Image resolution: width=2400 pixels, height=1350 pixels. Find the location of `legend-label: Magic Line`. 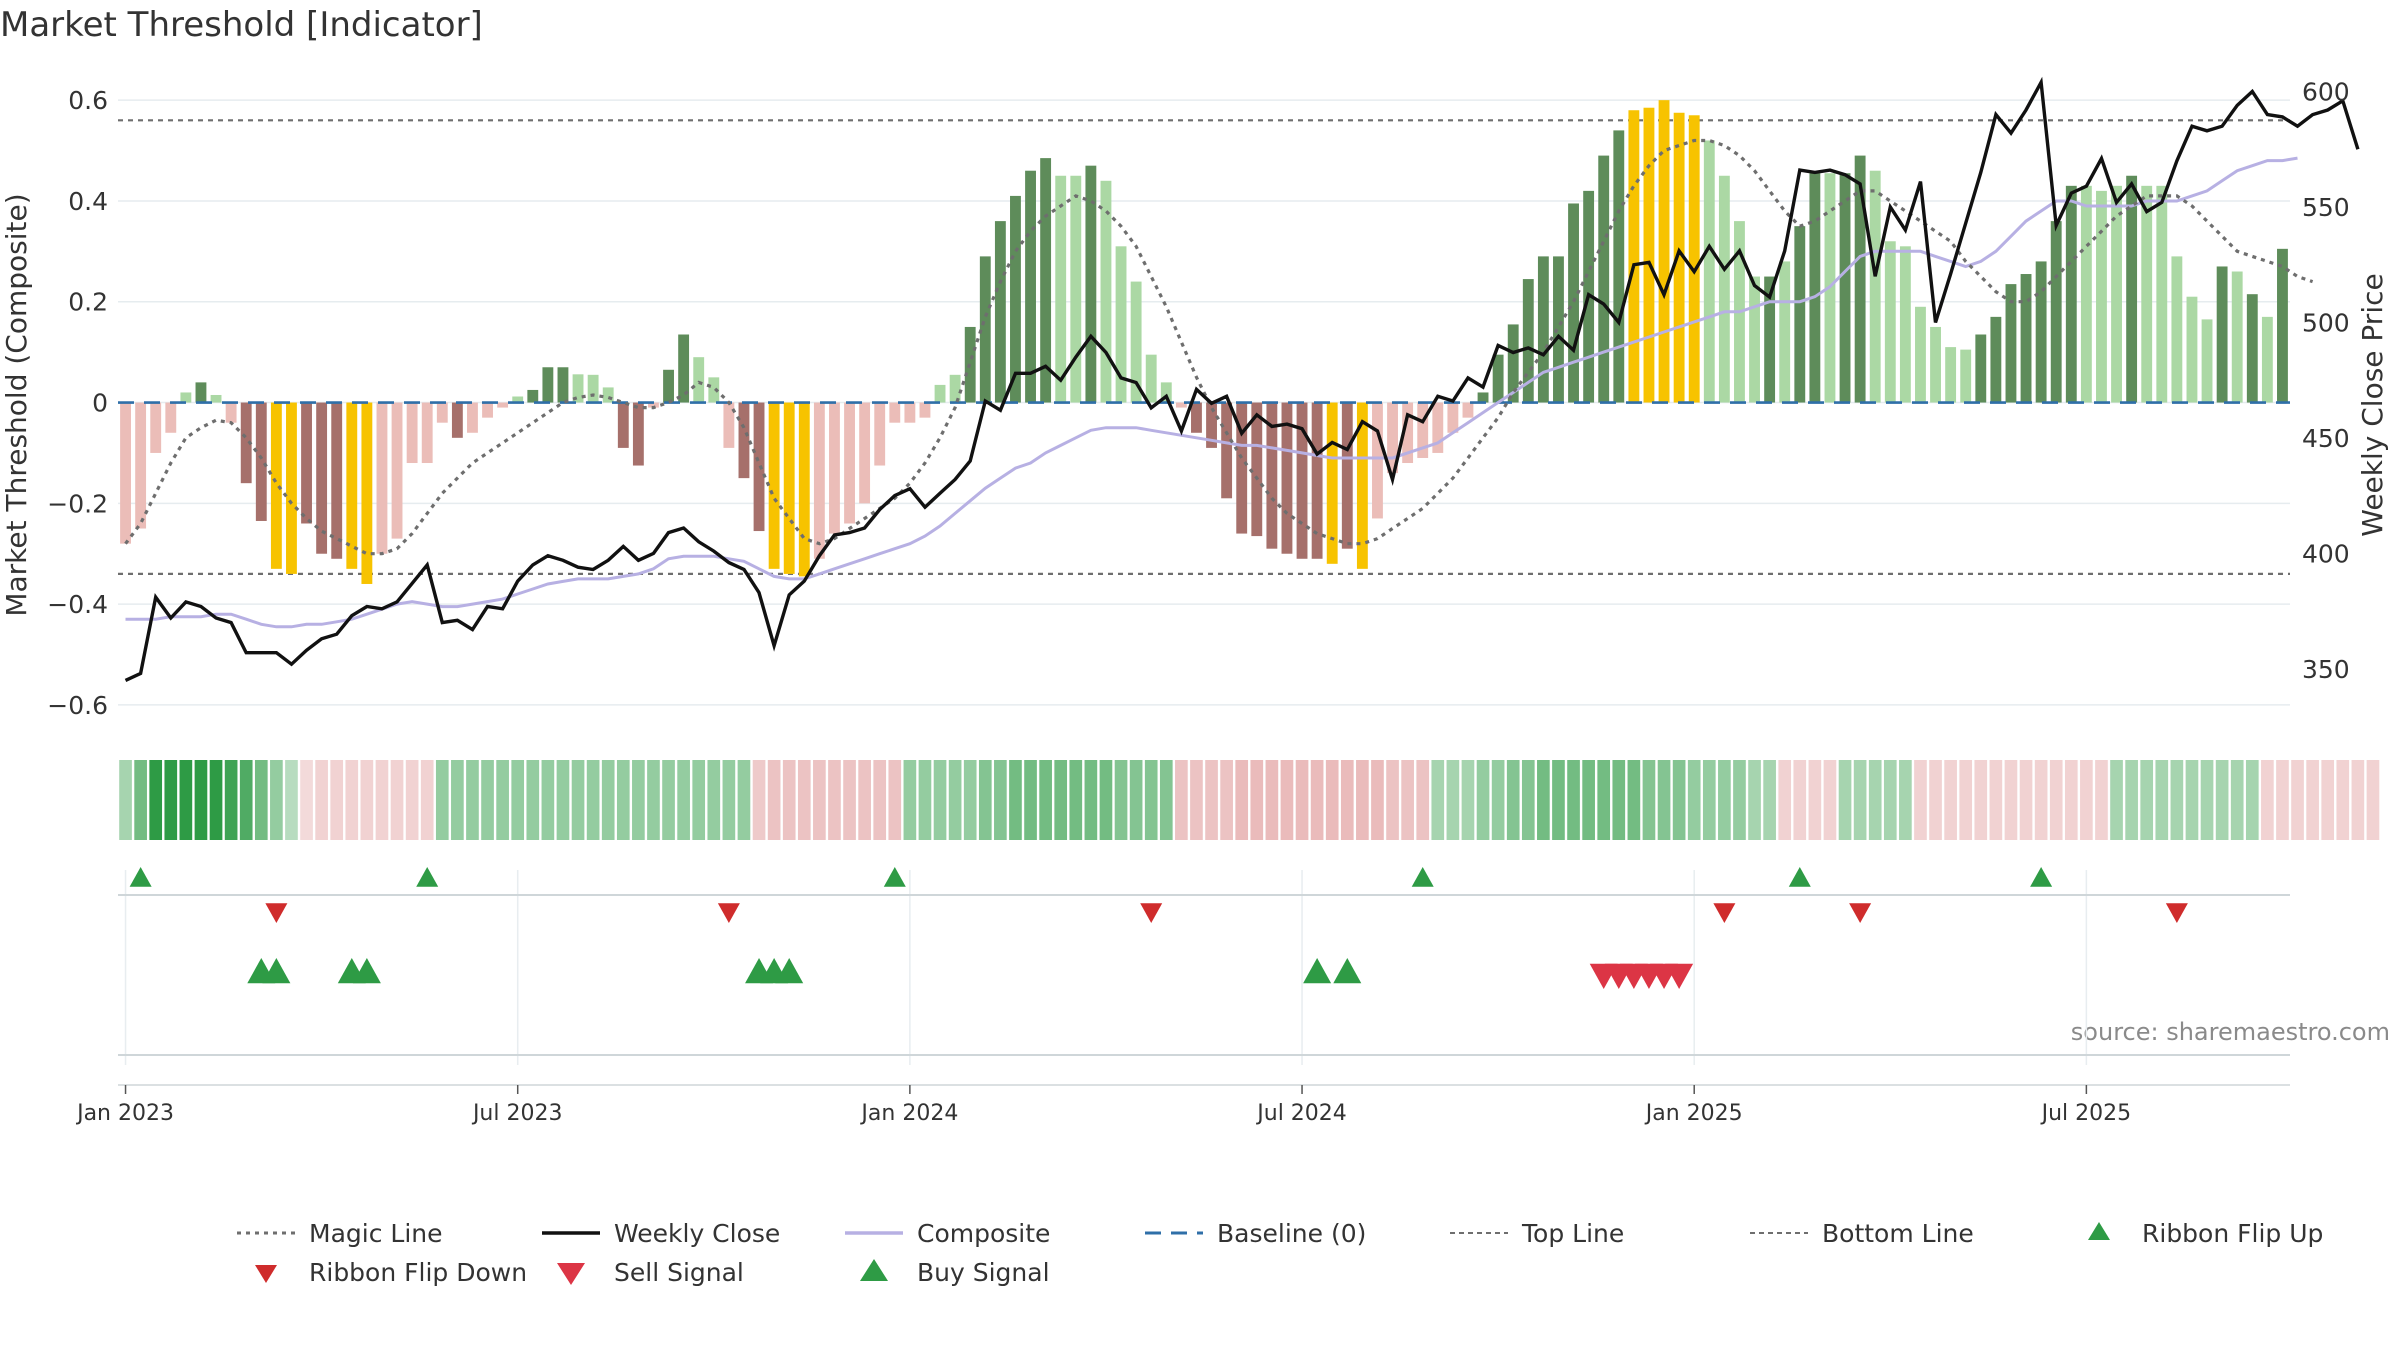

legend-label: Magic Line is located at coordinates (376, 1233).